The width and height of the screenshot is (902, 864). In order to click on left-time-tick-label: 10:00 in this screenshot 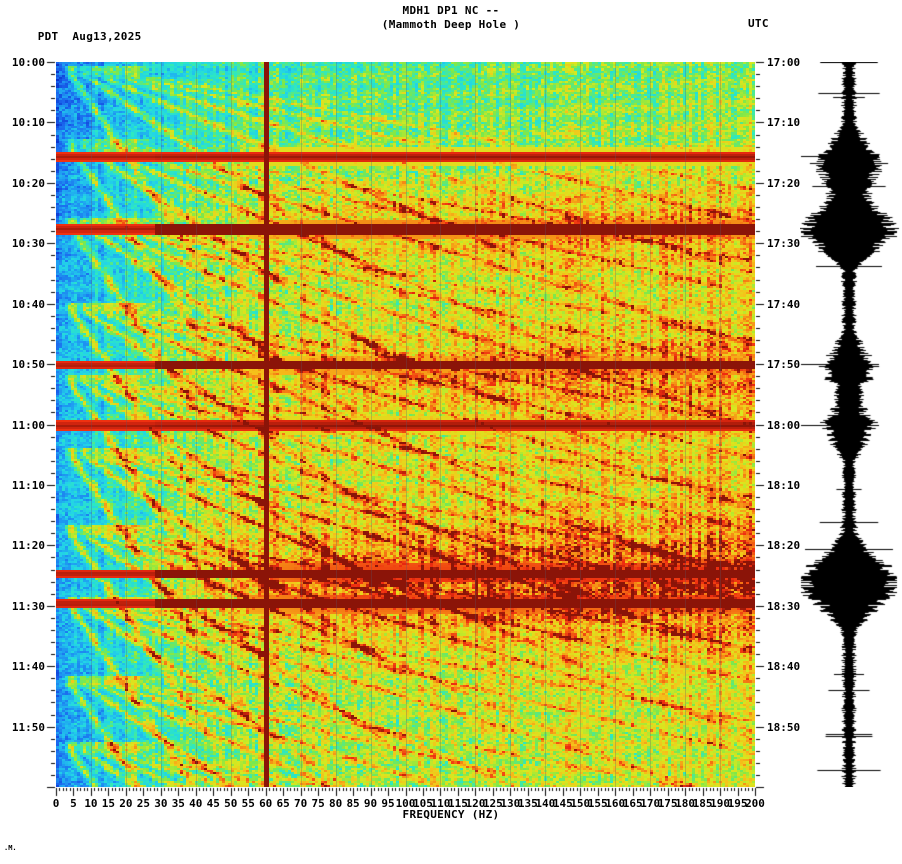, I will do `click(28, 62)`.